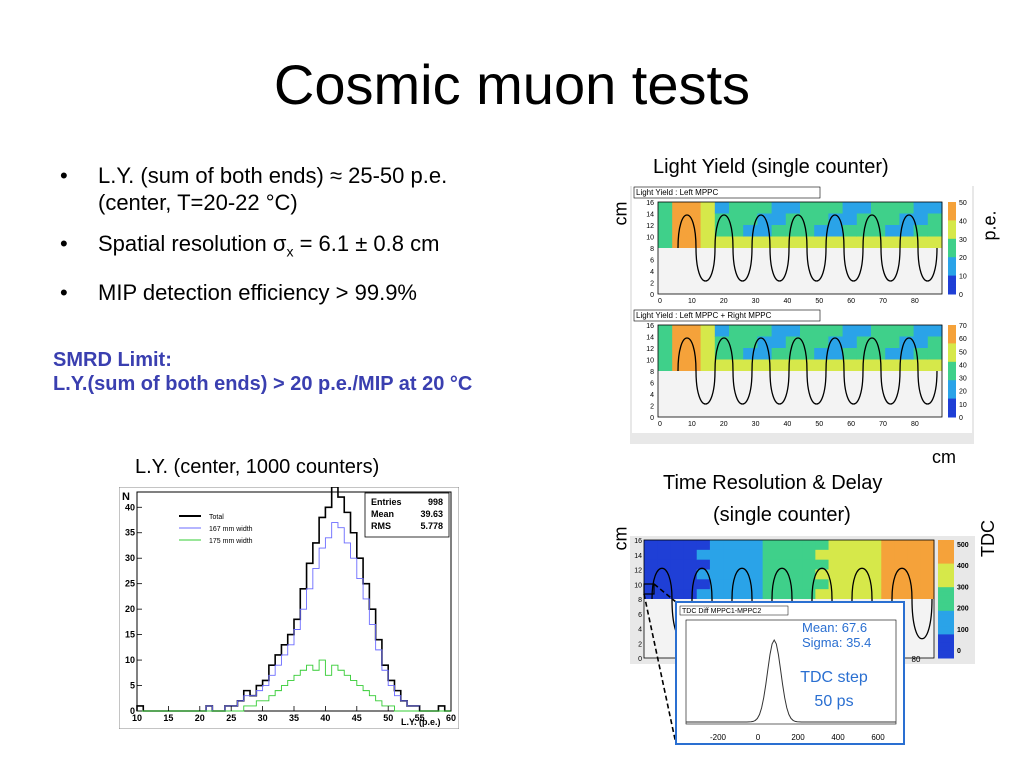 The image size is (1024, 768). I want to click on z-tick-label: 20, so click(963, 258).